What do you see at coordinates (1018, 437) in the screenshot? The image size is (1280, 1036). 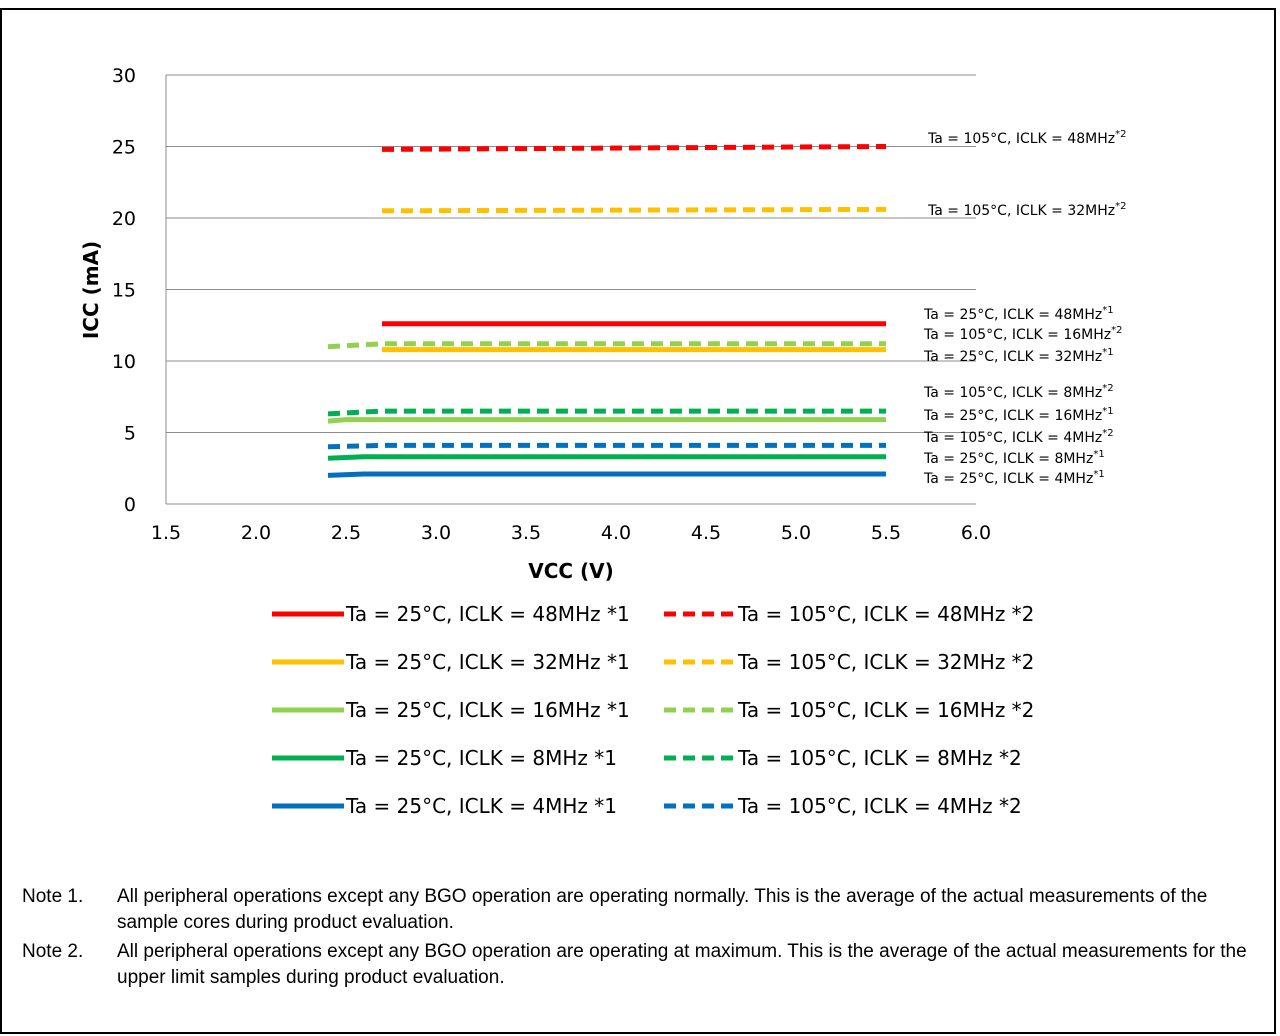 I see `series-annotation: Ta = 105°C, ICLK = 4MHz*2` at bounding box center [1018, 437].